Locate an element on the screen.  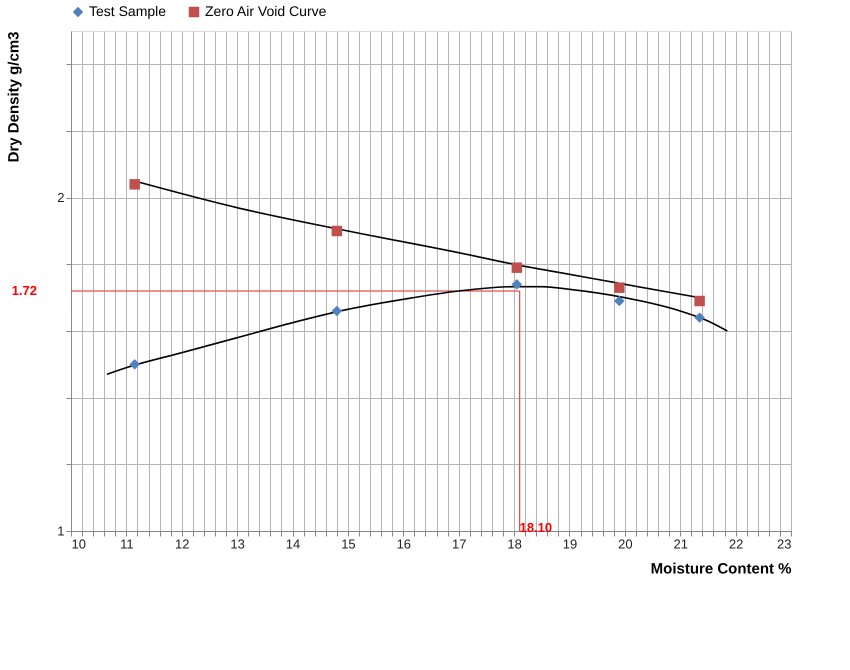
x-tick-label: 21 is located at coordinates (680, 544).